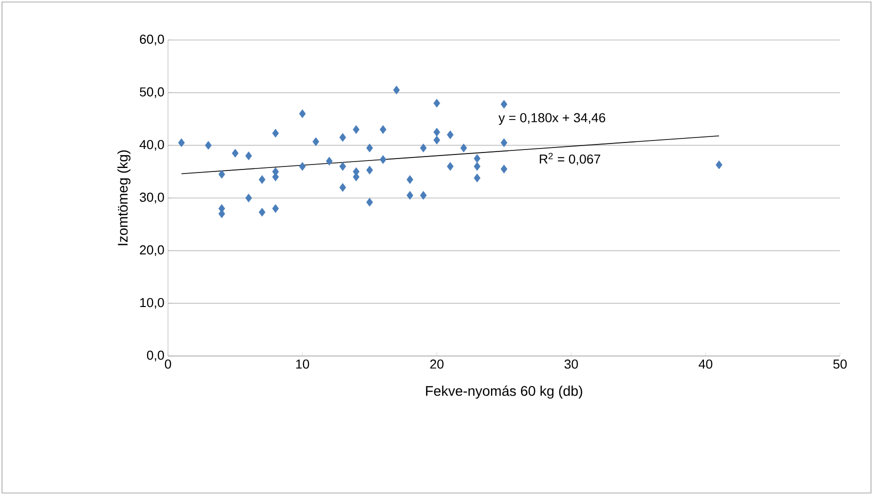  Describe the element at coordinates (552, 119) in the screenshot. I see `annotation: y = 0,180x + 34,46` at that location.